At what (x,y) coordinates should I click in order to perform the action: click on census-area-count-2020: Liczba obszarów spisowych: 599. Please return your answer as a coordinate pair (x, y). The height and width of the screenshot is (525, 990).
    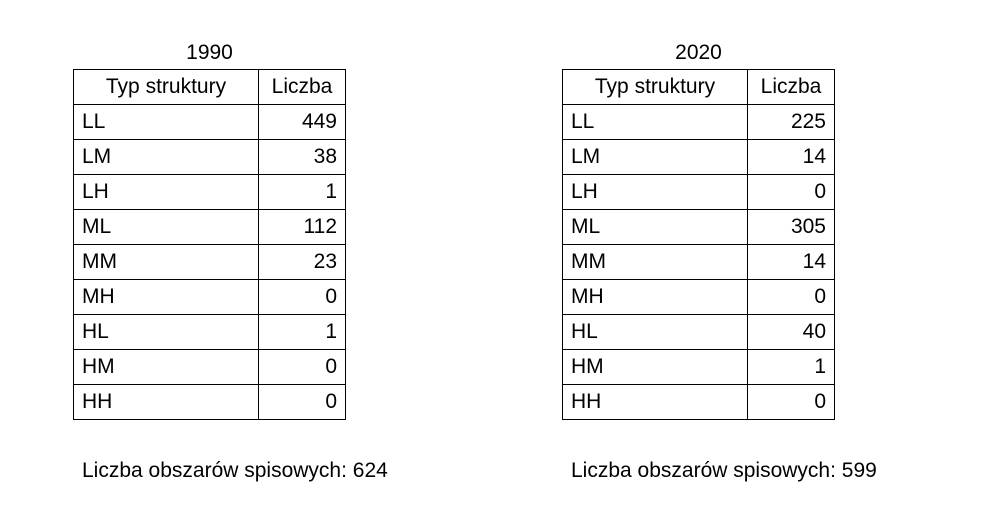
    Looking at the image, I should click on (724, 470).